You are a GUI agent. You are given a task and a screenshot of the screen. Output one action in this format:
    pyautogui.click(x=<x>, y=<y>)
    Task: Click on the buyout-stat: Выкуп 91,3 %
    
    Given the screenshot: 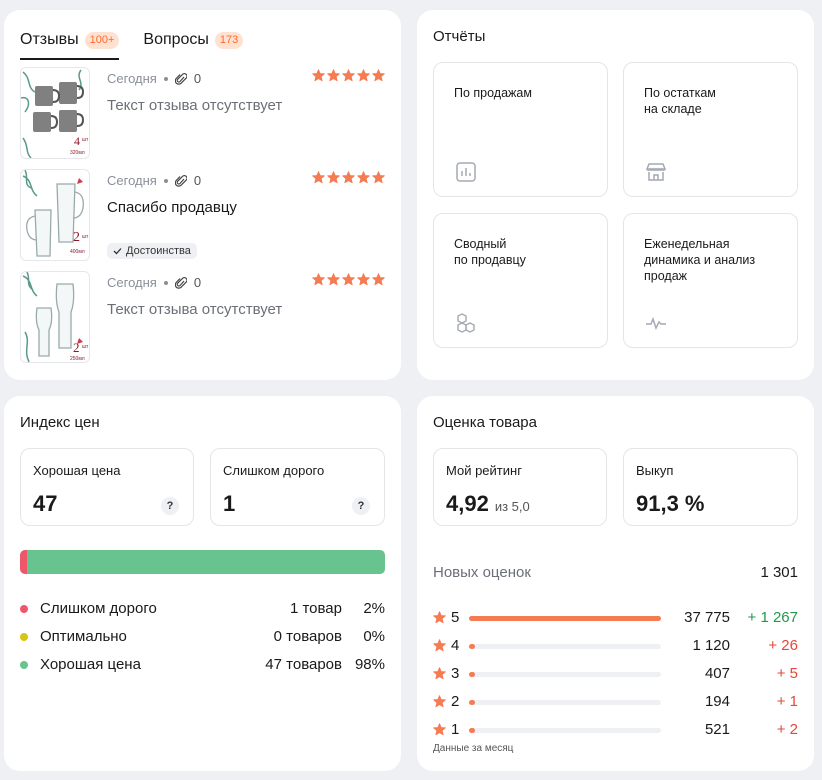 What is the action you would take?
    pyautogui.click(x=710, y=487)
    